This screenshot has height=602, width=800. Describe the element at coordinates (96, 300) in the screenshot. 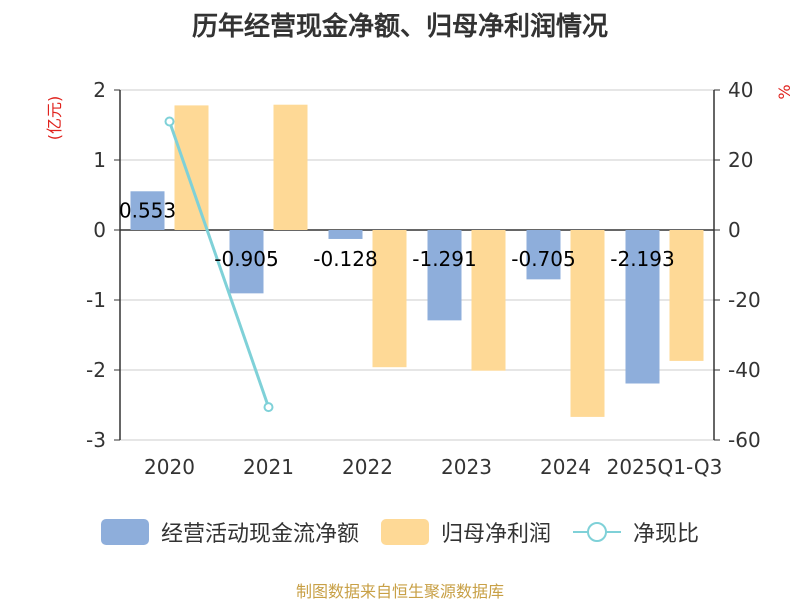

I see `left-tick-label: -1` at that location.